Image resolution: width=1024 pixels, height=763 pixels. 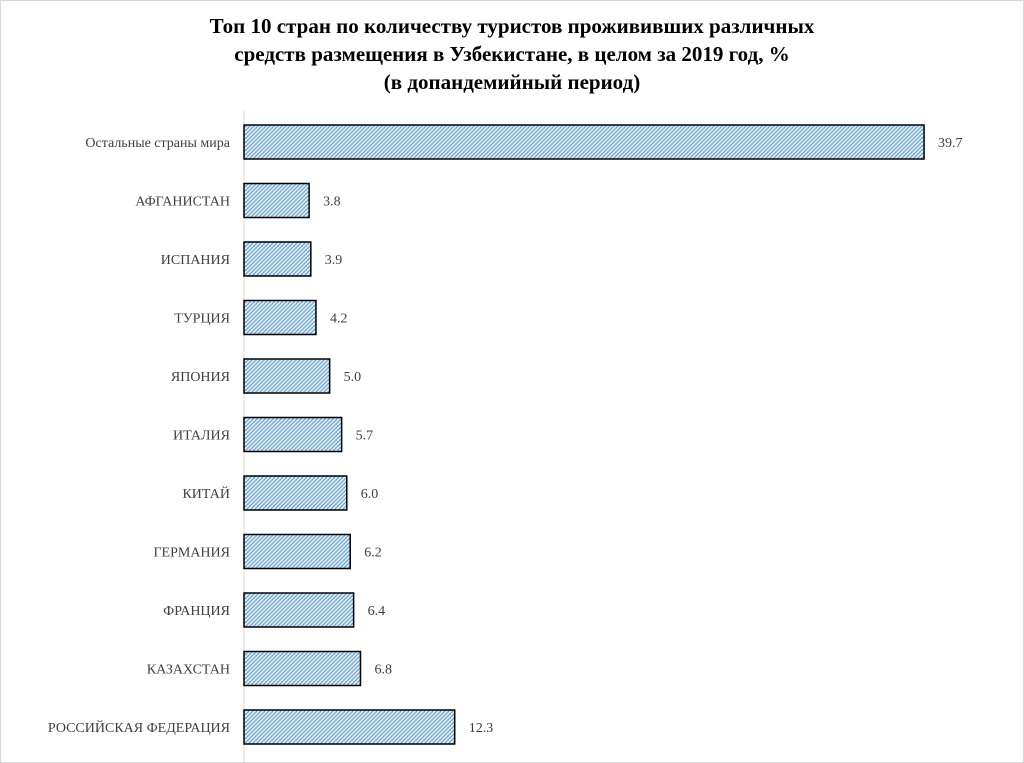 What do you see at coordinates (373, 553) in the screenshot?
I see `value-label: 6.2` at bounding box center [373, 553].